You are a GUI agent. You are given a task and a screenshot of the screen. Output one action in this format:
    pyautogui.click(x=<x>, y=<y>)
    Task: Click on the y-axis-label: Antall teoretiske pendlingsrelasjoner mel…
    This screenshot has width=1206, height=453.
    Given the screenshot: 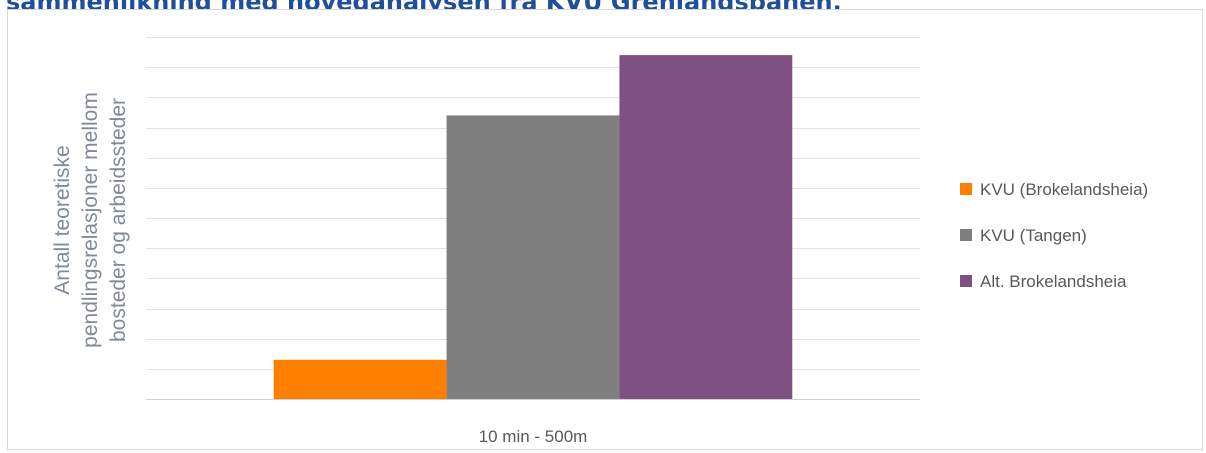 What is the action you would take?
    pyautogui.click(x=90, y=220)
    